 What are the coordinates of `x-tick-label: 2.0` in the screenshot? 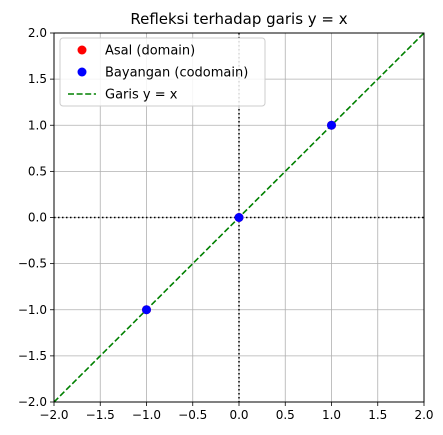 It's located at (423, 415).